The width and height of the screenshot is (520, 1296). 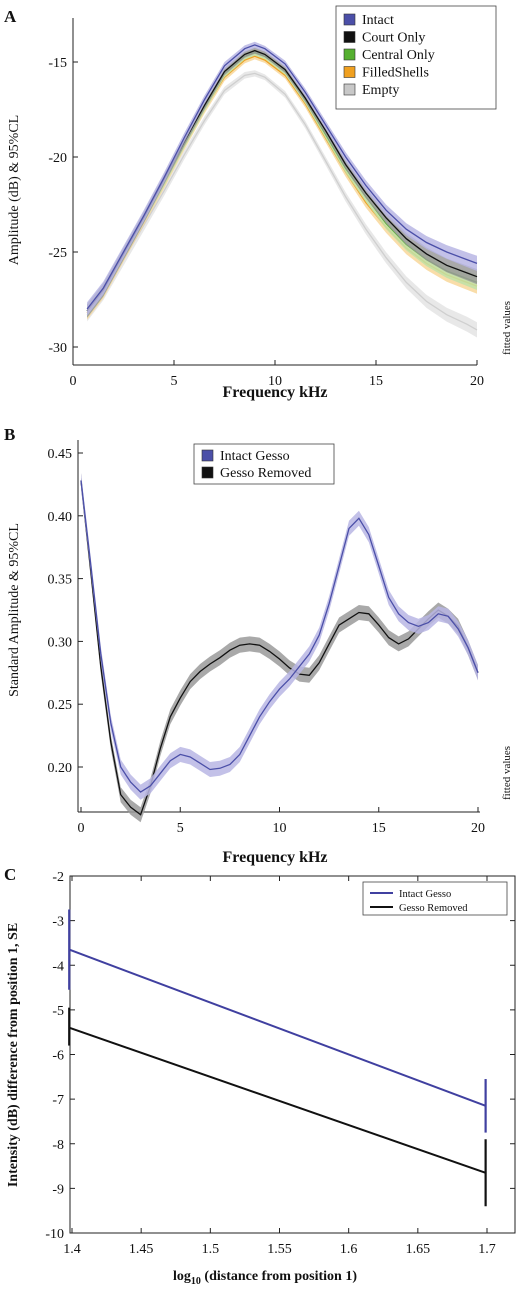 I want to click on x-axis-label: log10 (distance from position 1), so click(x=265, y=1278).